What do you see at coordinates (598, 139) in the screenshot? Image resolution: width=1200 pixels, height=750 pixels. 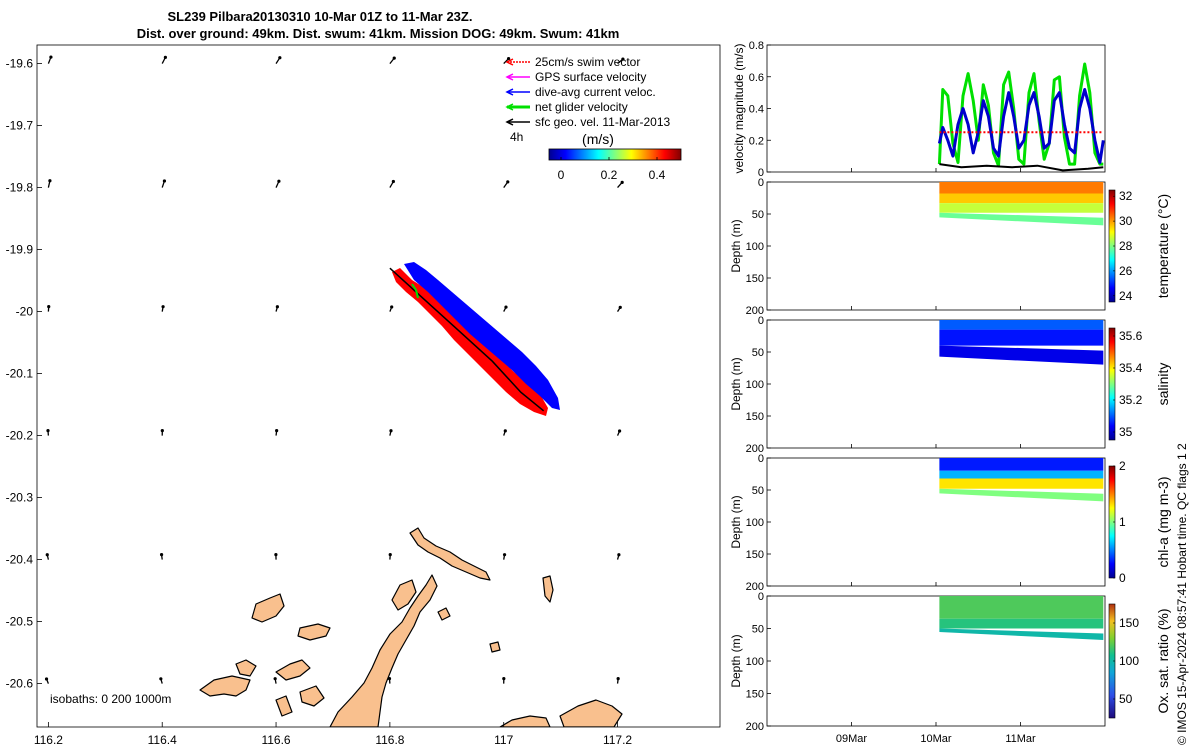 I see `colorbar-label: (m/s)` at bounding box center [598, 139].